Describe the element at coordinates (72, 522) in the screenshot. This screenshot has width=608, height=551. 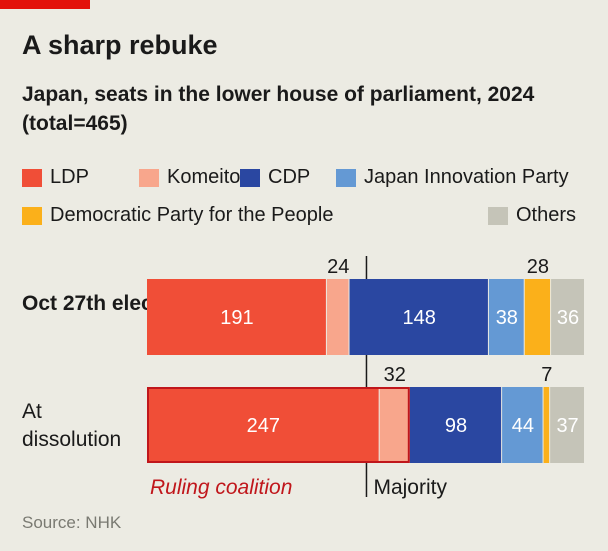
I see `source-note: Source: NHK` at that location.